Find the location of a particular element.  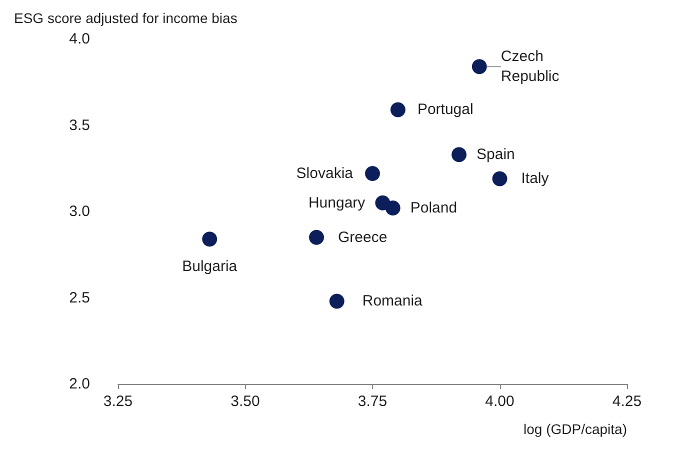

x-tick-label: 3.75 is located at coordinates (373, 401).